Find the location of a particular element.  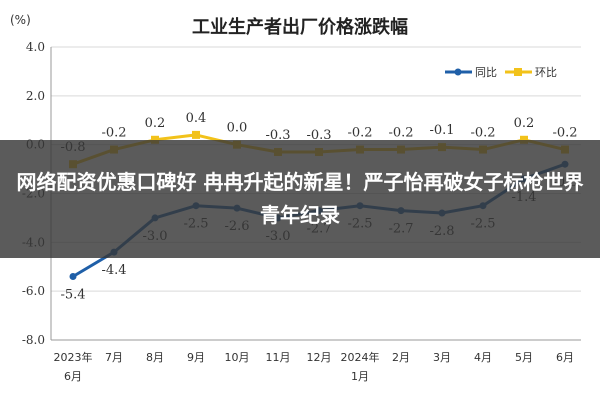

x-tick-label: 9月 is located at coordinates (196, 357).